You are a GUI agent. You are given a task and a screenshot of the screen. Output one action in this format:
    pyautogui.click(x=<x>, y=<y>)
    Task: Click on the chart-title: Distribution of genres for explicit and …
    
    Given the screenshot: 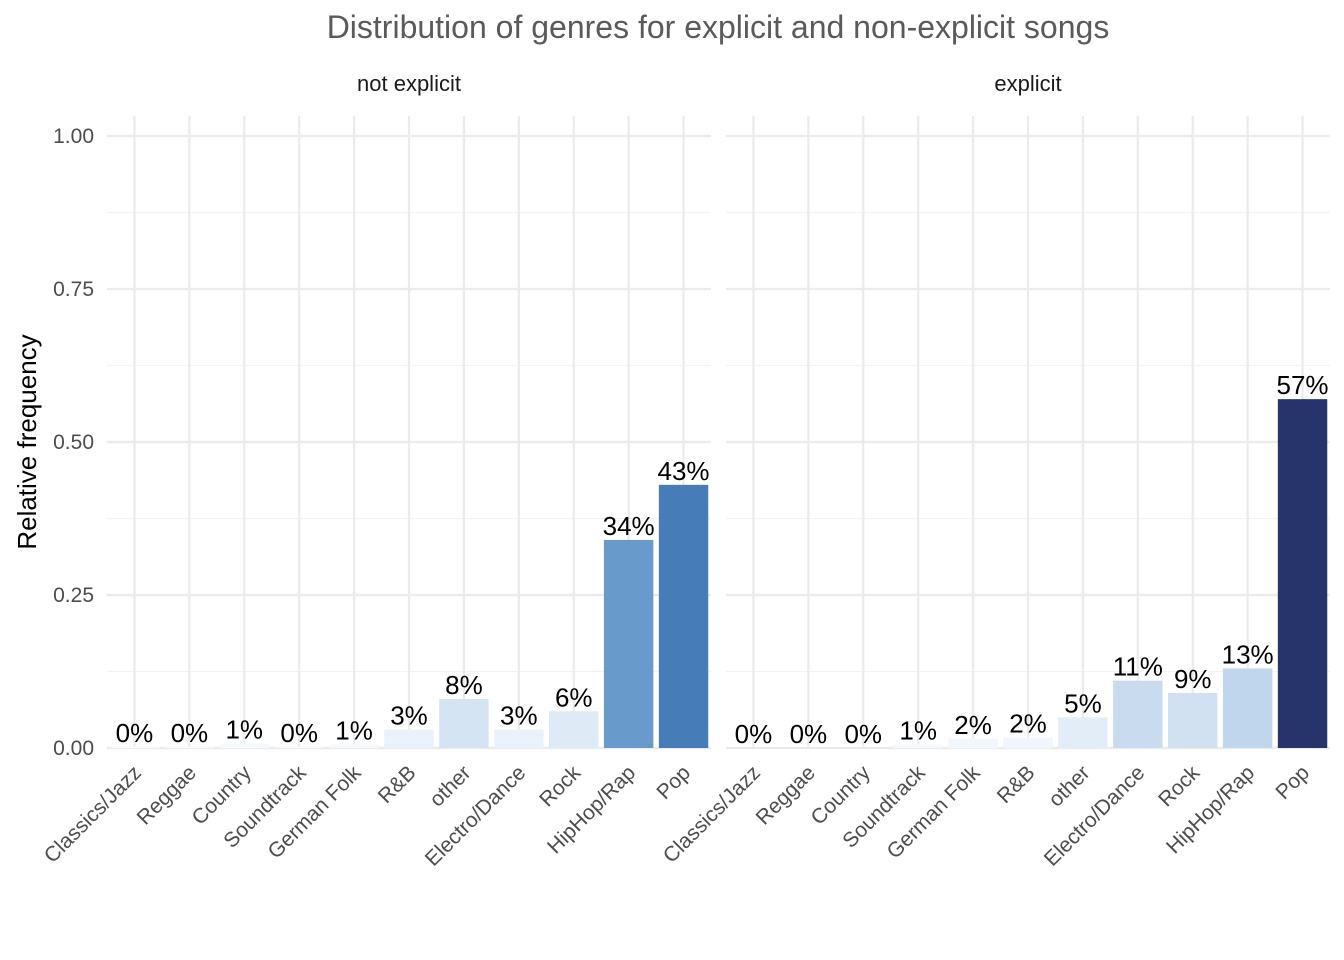 What is the action you would take?
    pyautogui.click(x=718, y=27)
    